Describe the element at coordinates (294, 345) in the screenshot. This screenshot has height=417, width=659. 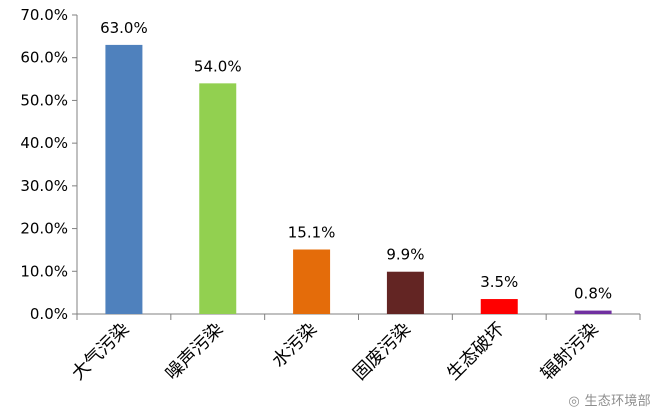
I see `category-label-3: 水污染` at that location.